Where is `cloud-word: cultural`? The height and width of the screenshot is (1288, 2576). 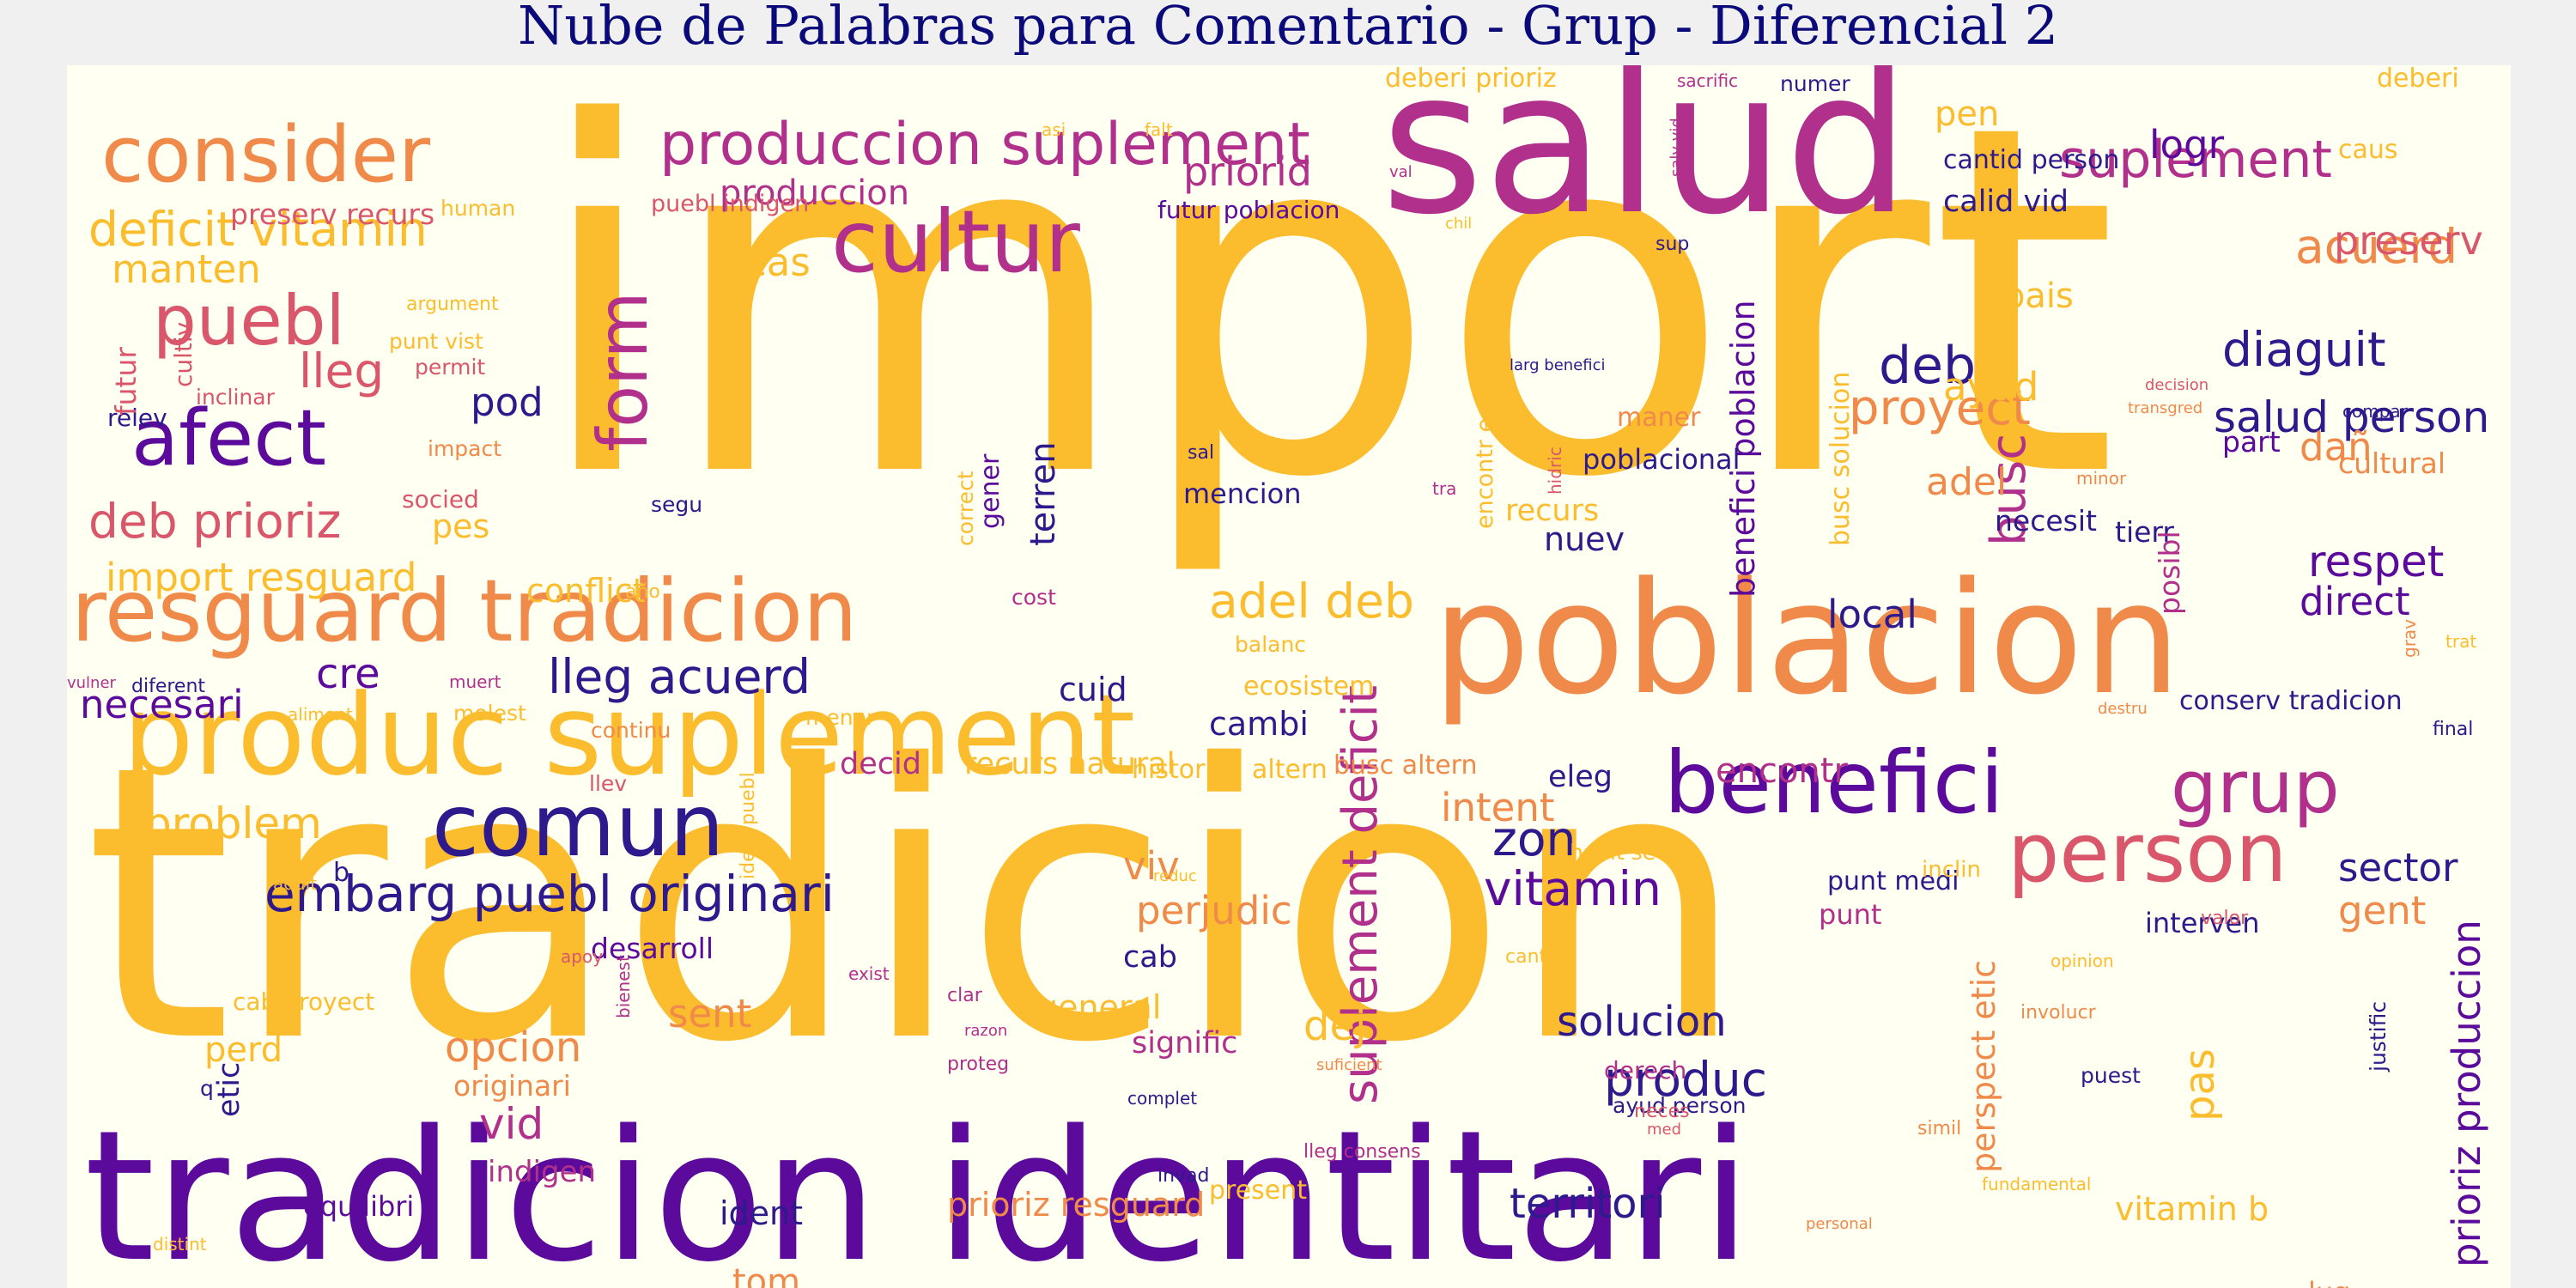 cloud-word: cultural is located at coordinates (2391, 463).